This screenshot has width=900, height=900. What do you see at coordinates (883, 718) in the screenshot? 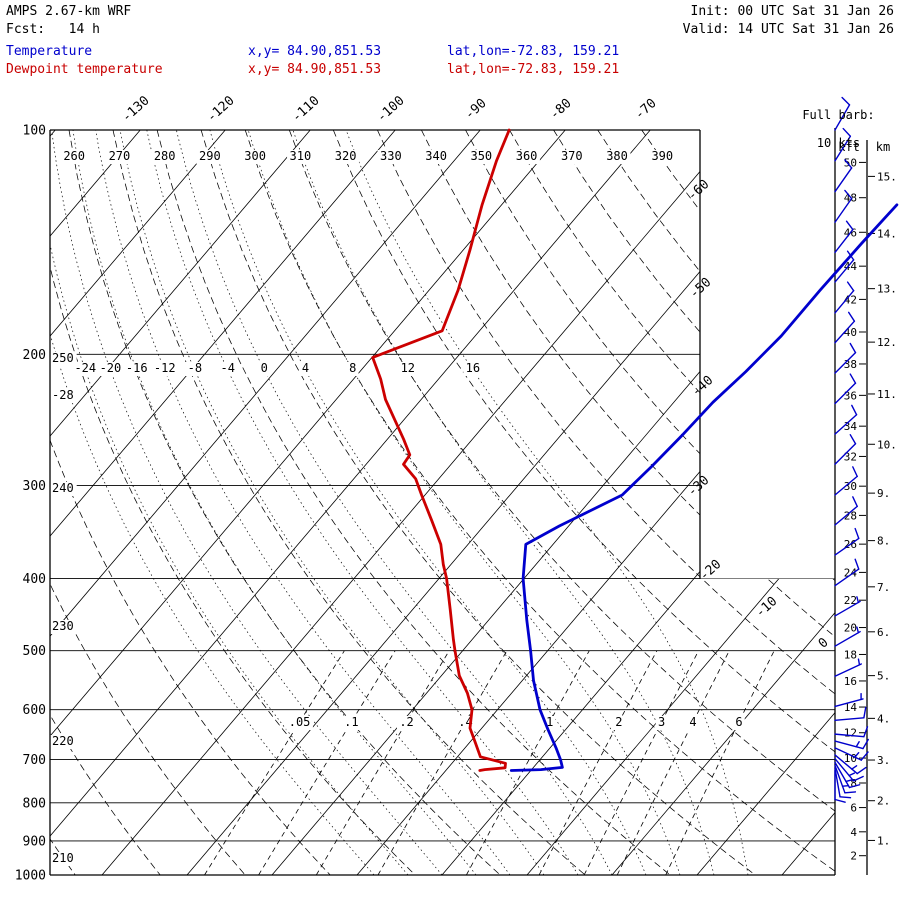
I see `km-label: 4.` at bounding box center [883, 718].